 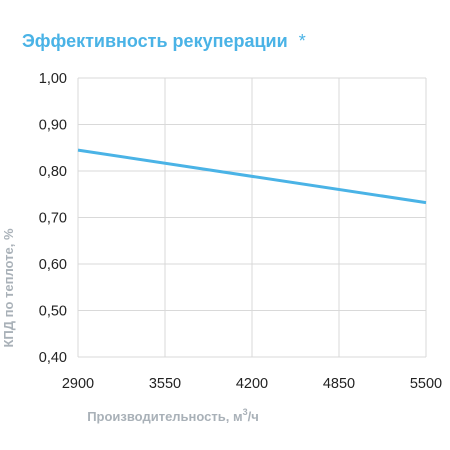 I want to click on chart-title-asterisk: *, so click(x=302, y=41).